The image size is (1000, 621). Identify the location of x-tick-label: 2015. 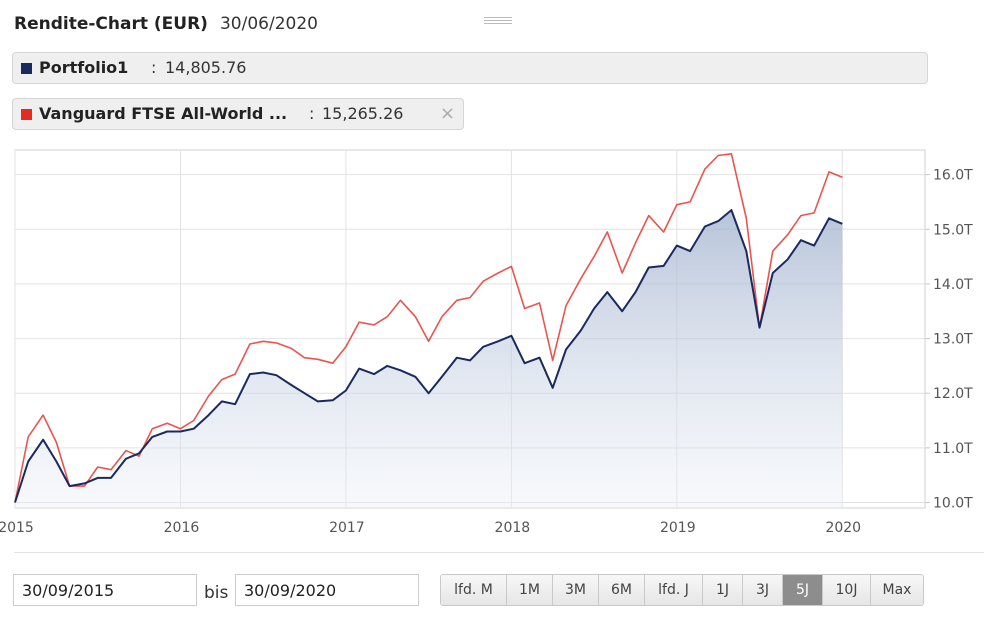
(17, 528).